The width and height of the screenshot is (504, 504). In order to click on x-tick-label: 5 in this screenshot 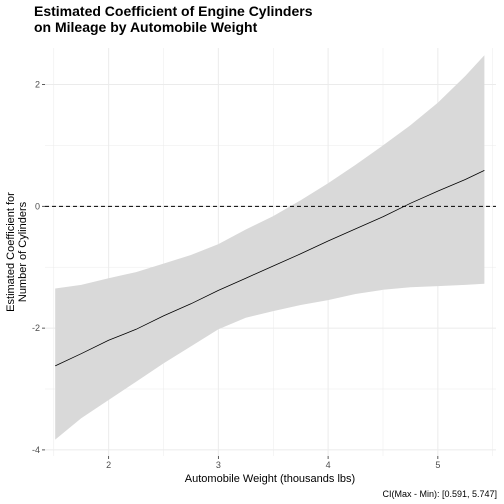, I will do `click(437, 465)`.